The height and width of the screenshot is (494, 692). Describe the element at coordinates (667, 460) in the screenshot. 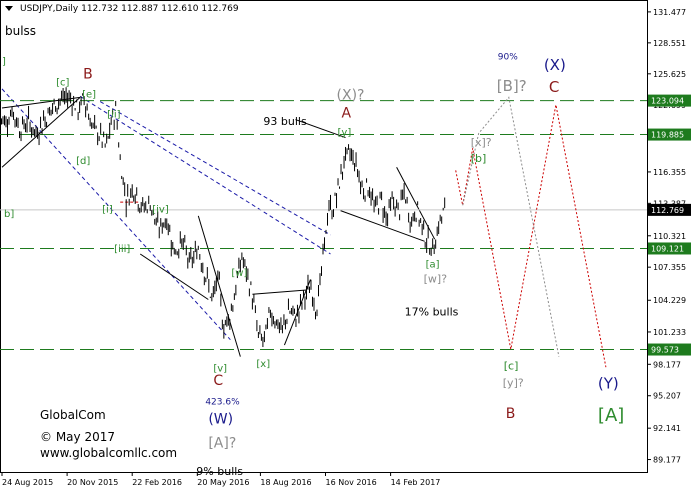

I see `y-tick-label: 89.177` at that location.